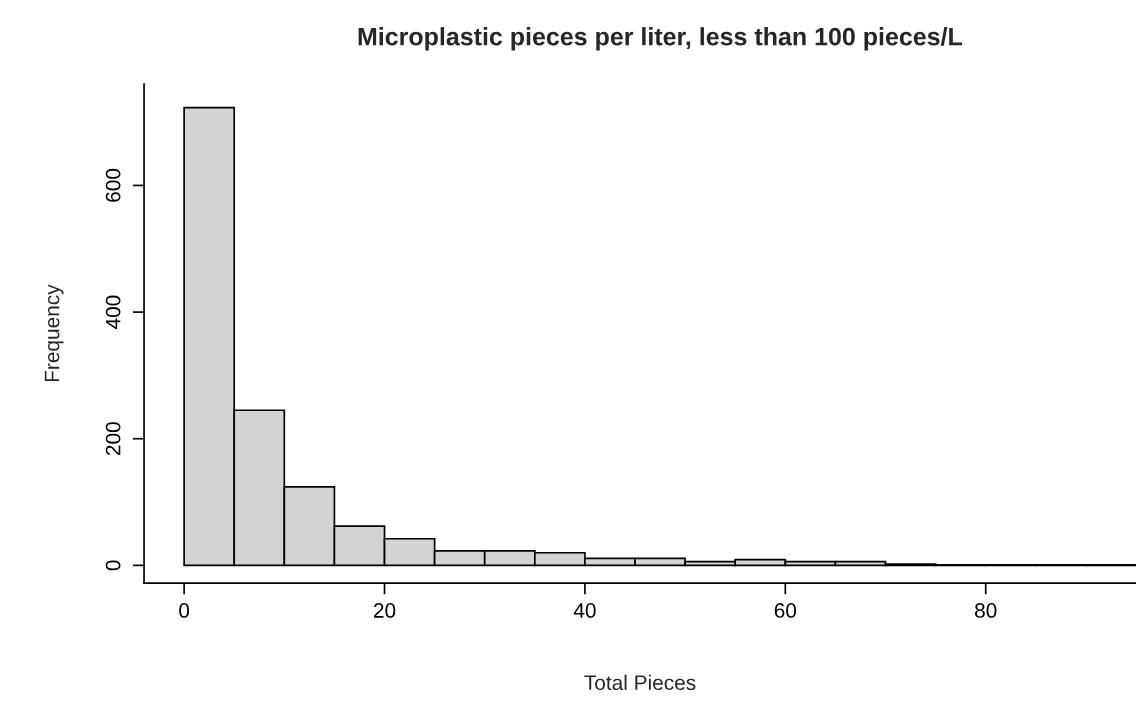  I want to click on x-tick-label: 20, so click(384, 610).